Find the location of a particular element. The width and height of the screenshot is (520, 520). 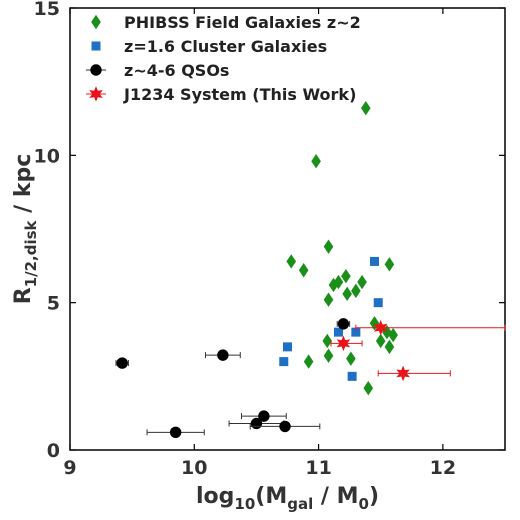

y-tick-label: 10 is located at coordinates (47, 156).